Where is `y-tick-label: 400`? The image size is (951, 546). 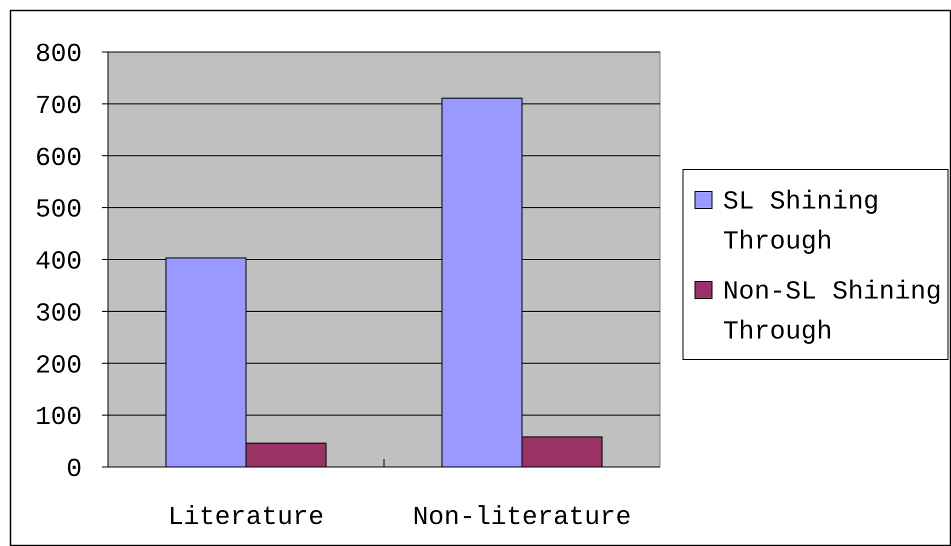
y-tick-label: 400 is located at coordinates (58, 261).